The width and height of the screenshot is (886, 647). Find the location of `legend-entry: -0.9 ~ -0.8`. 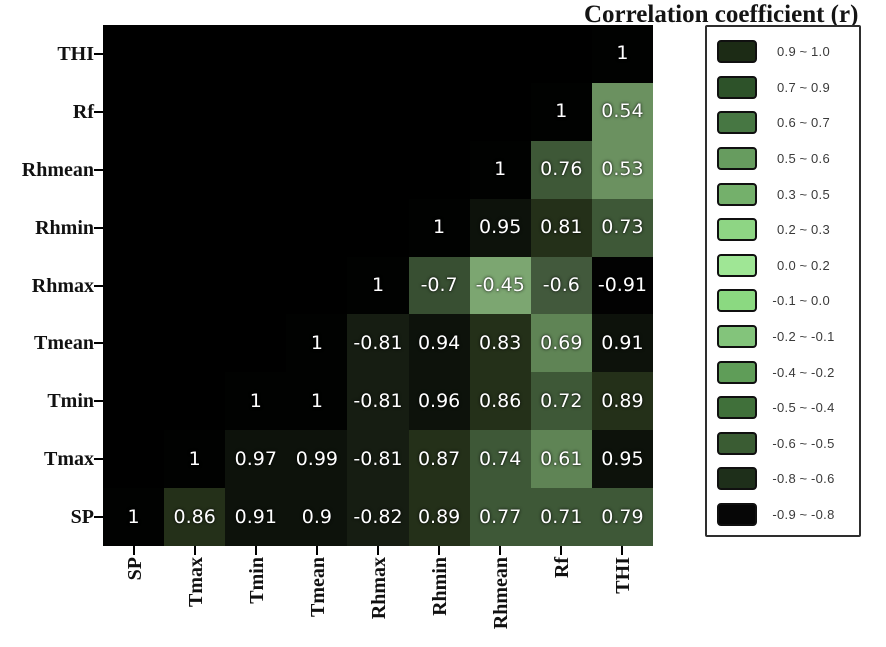

legend-entry: -0.9 ~ -0.8 is located at coordinates (783, 515).